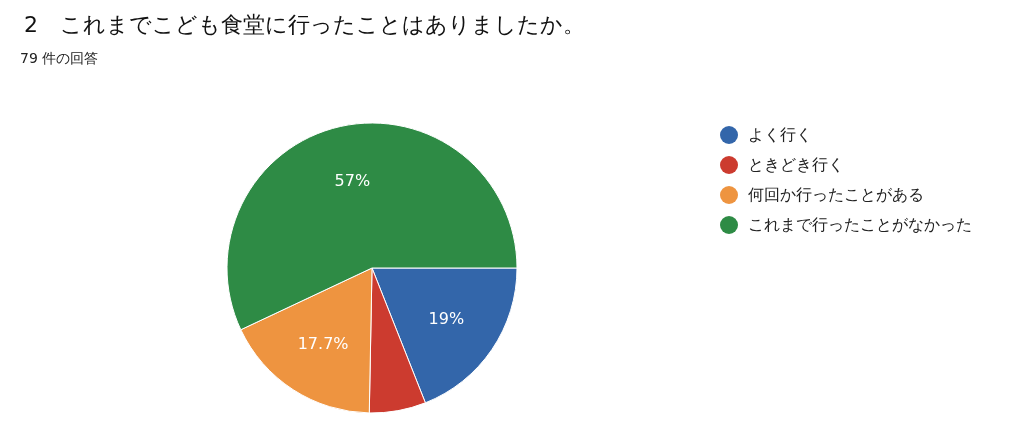 This screenshot has width=1024, height=426. Describe the element at coordinates (446, 319) in the screenshot. I see `data-label: 19%` at that location.